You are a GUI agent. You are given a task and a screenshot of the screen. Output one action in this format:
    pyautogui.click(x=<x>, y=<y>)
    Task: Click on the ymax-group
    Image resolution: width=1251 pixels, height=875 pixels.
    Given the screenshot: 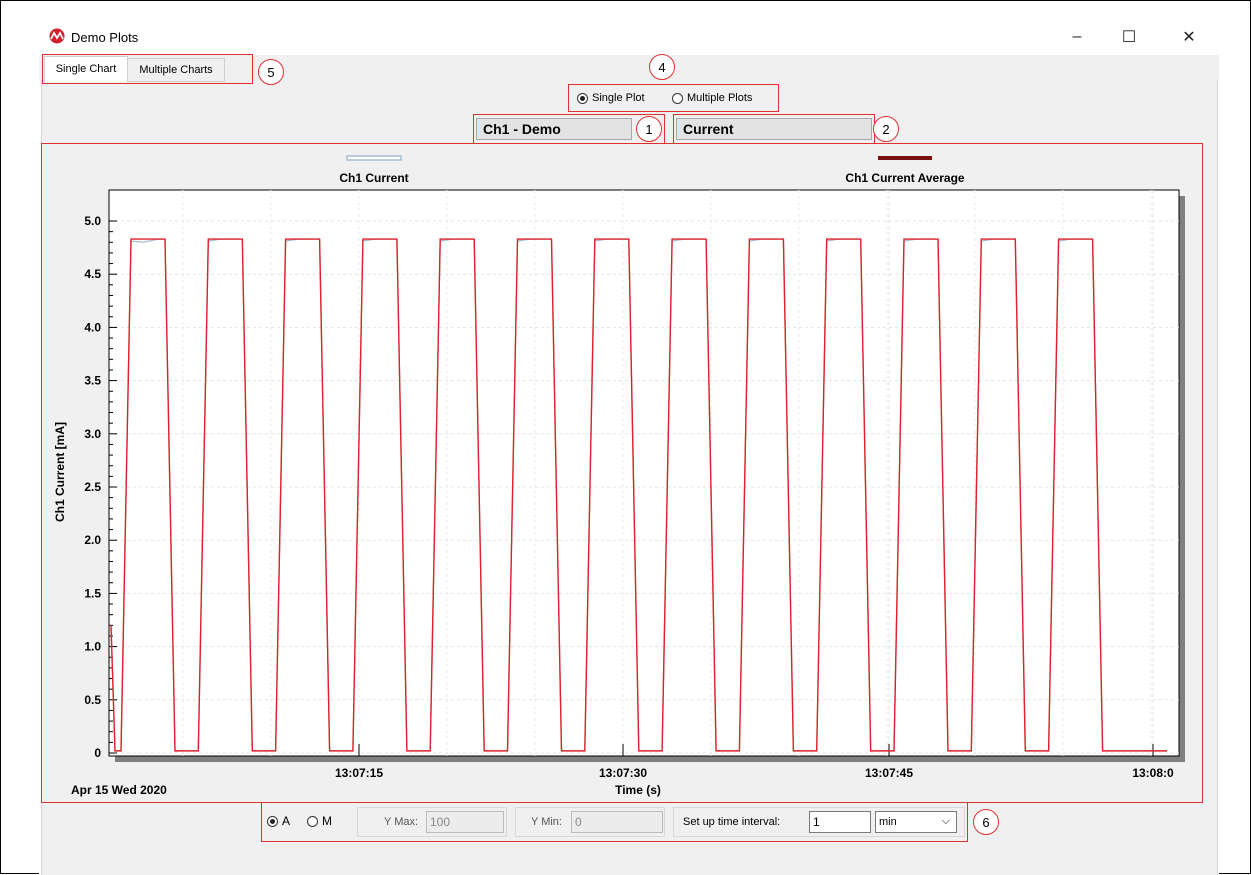 What is the action you would take?
    pyautogui.click(x=432, y=822)
    